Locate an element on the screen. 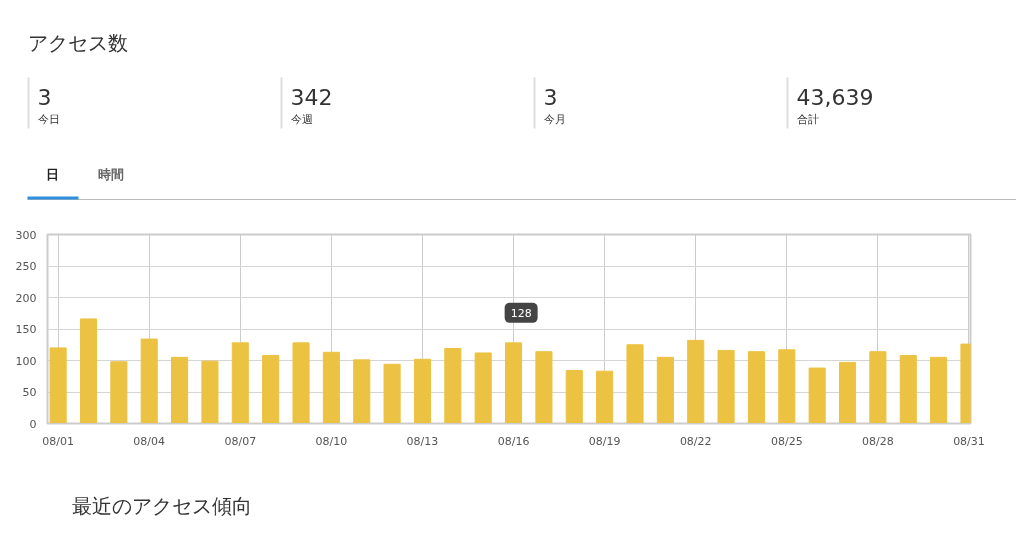 The image size is (1016, 537). text: アクセス数 is located at coordinates (77, 42).